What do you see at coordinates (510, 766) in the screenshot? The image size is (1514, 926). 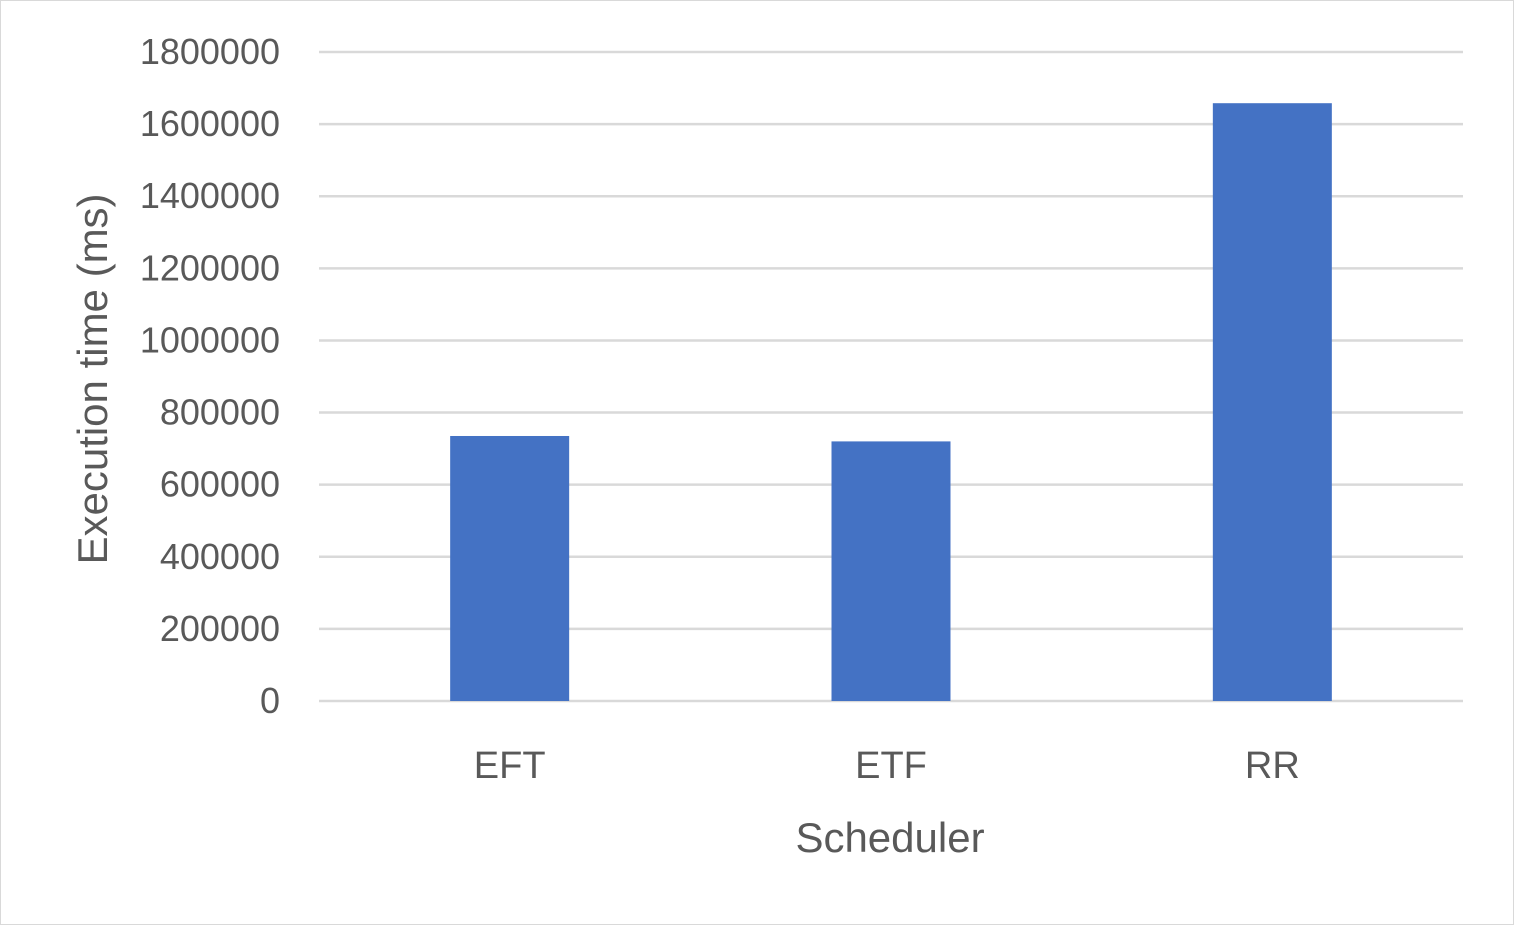 I see `x-tick-label: EFT` at bounding box center [510, 766].